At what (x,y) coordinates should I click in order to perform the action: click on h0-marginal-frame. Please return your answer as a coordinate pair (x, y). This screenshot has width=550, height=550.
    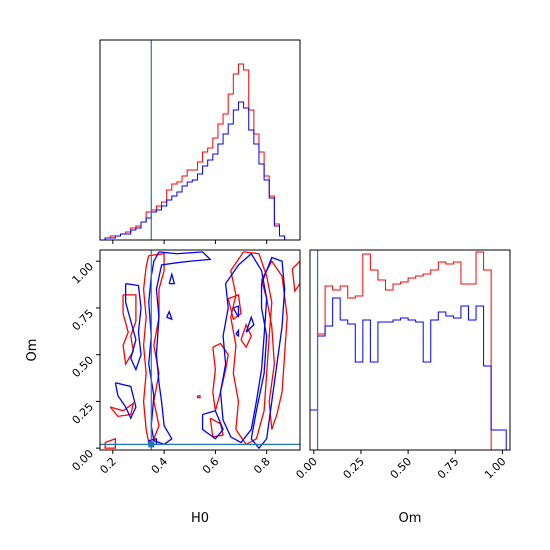
    Looking at the image, I should click on (200, 140).